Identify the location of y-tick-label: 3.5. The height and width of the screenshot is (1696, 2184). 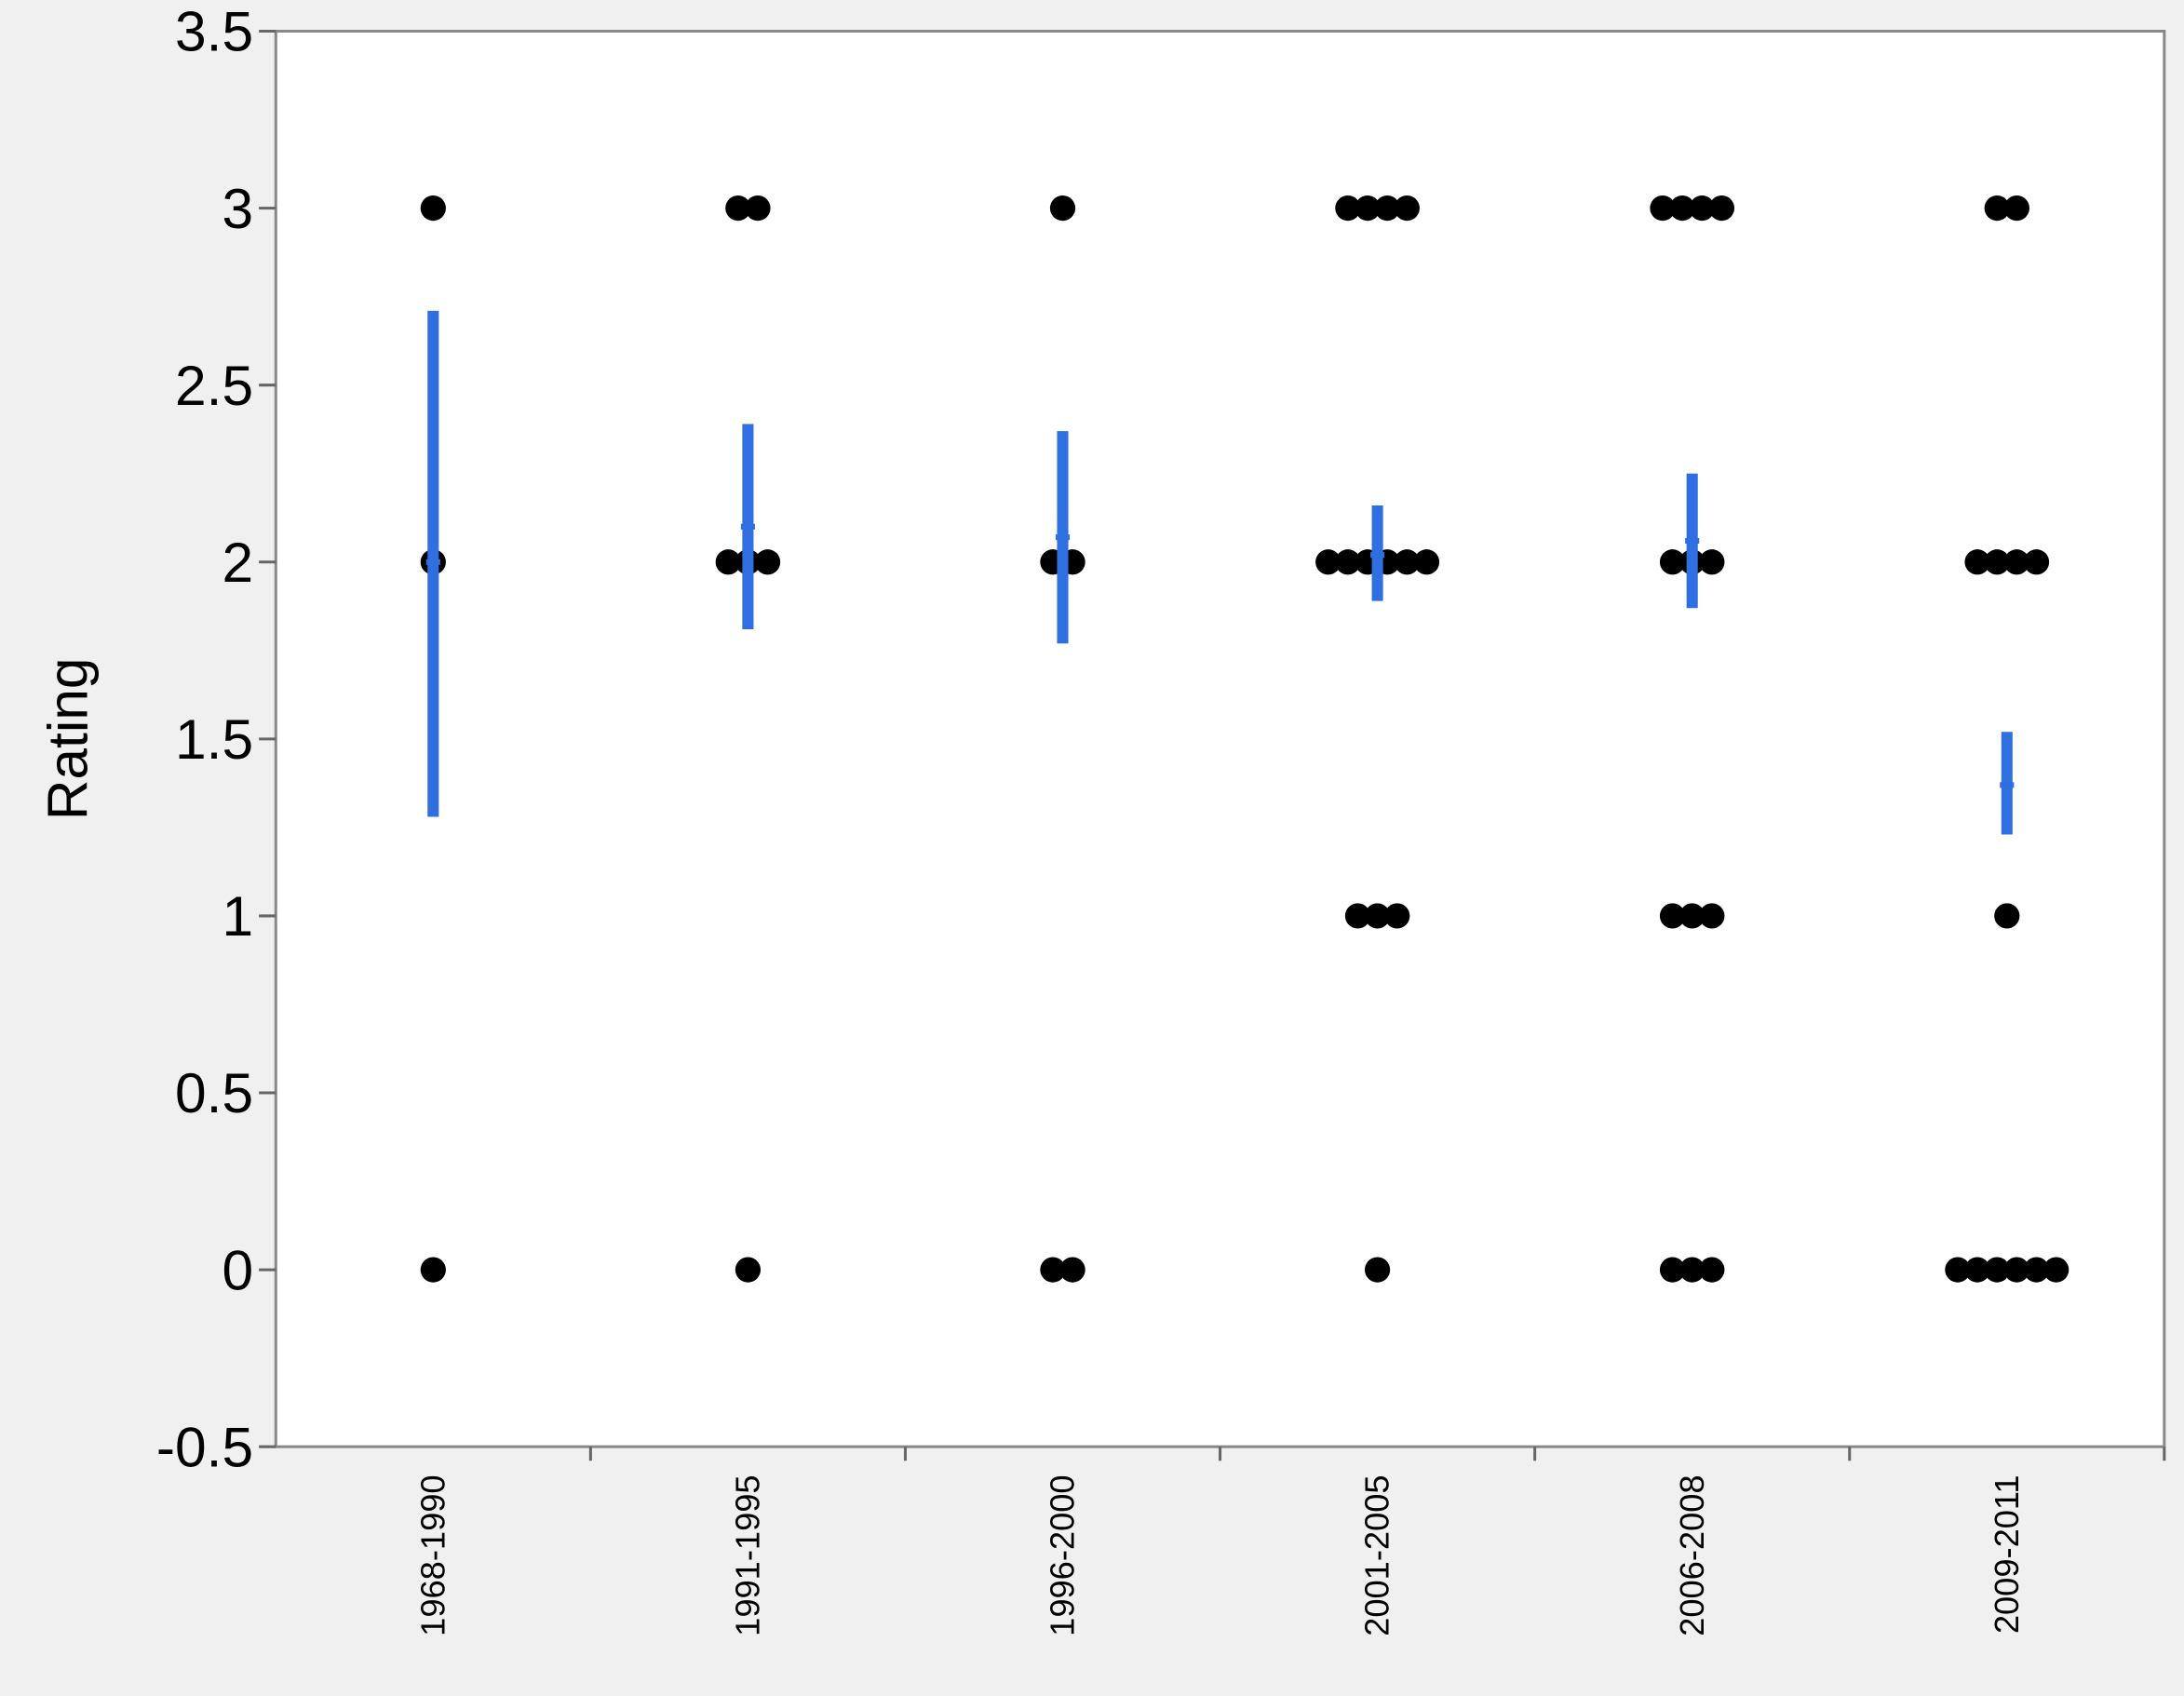
(214, 31).